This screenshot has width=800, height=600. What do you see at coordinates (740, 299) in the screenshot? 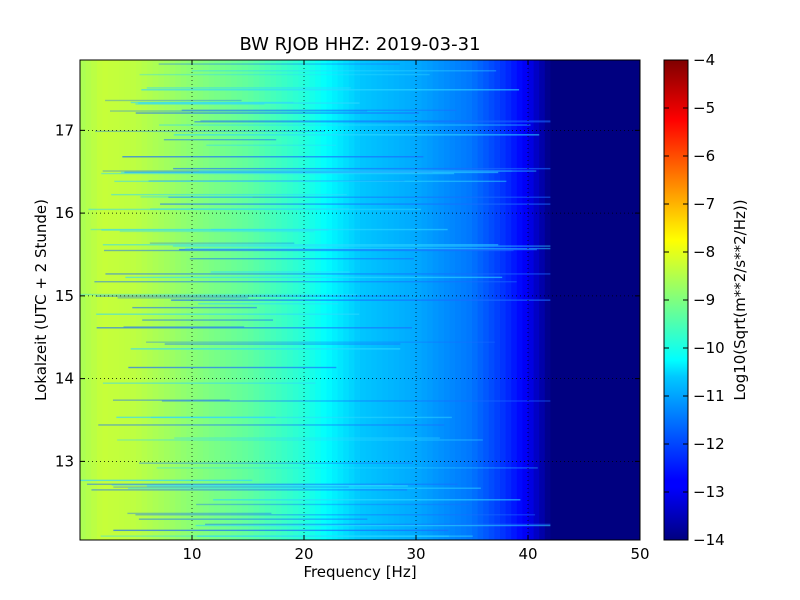
I see `colorbar-label: Log10(Sqrt(m**2/s**2/Hz))` at bounding box center [740, 299].